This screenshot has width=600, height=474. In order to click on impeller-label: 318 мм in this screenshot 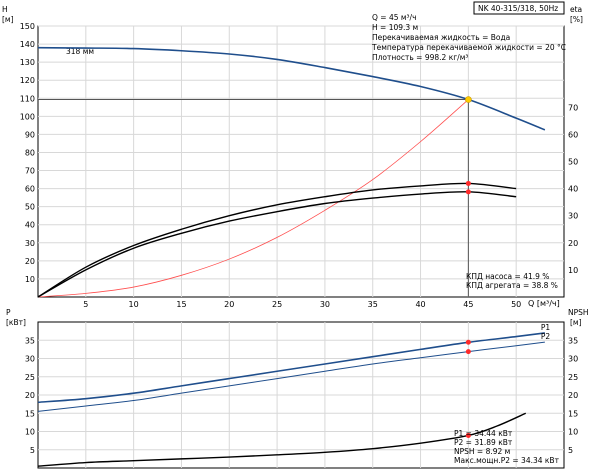, I will do `click(80, 51)`.